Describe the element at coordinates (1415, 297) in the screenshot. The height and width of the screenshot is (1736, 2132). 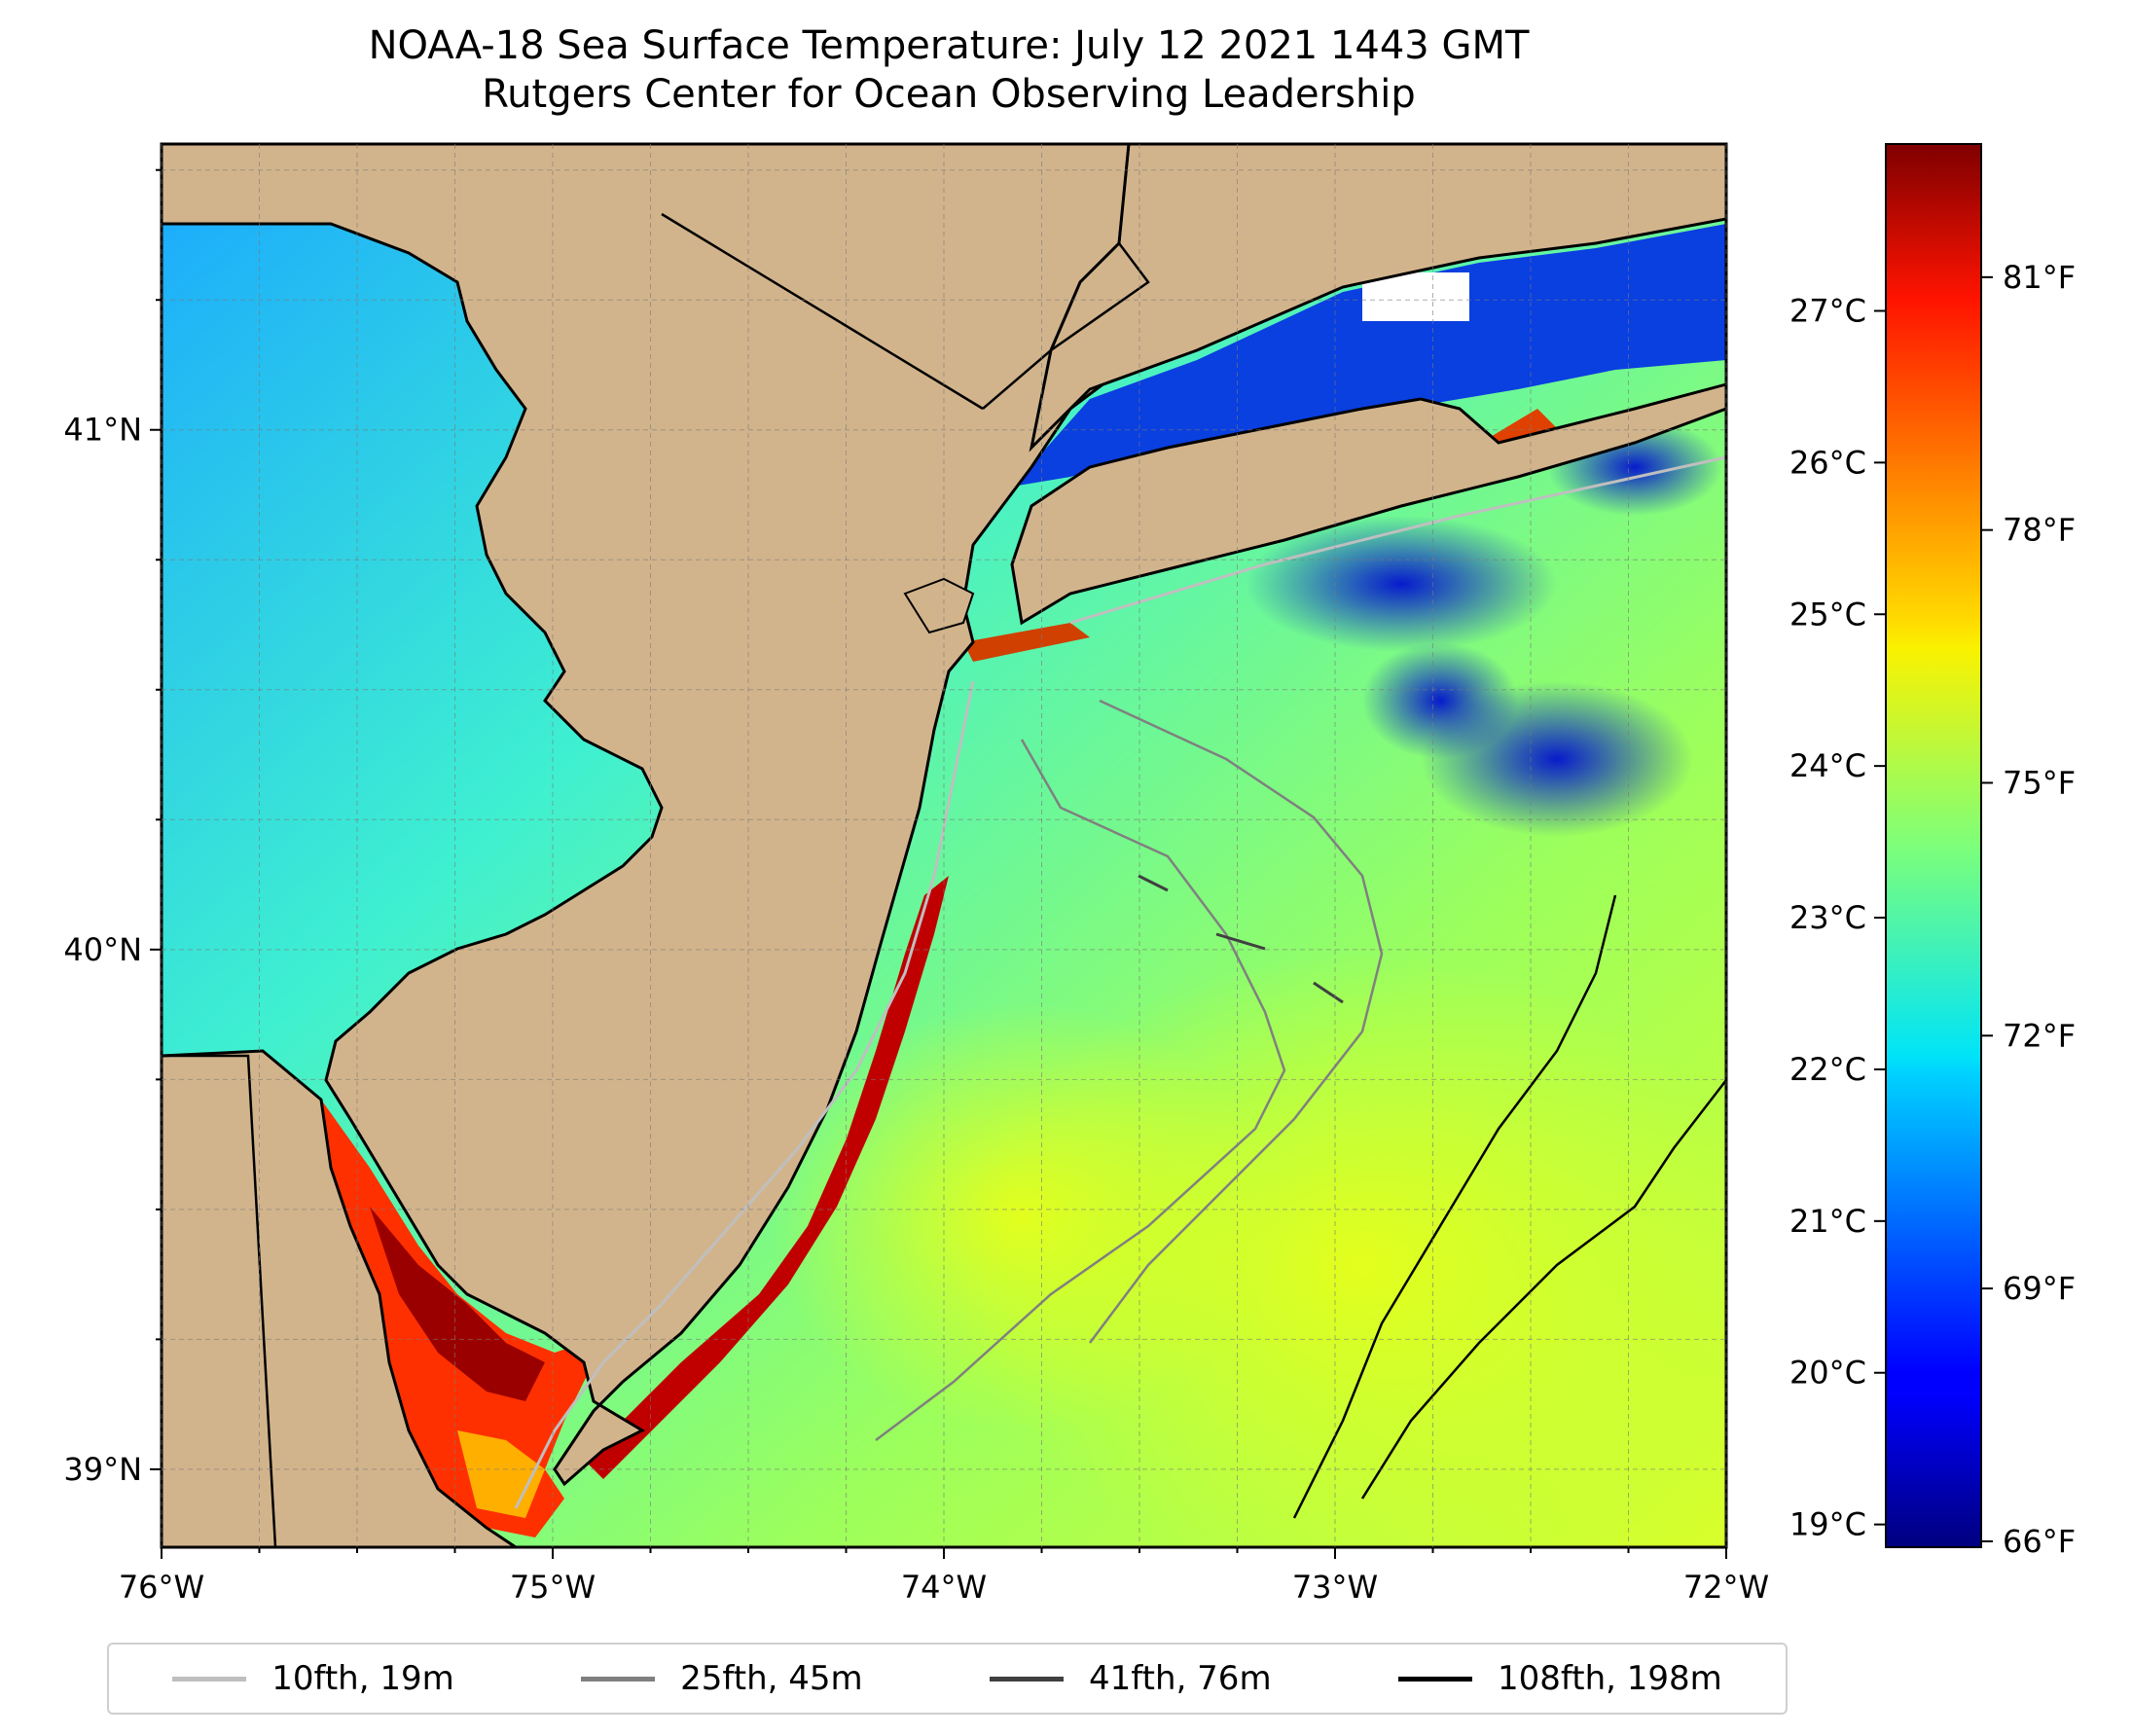
I see `no-data-patch` at that location.